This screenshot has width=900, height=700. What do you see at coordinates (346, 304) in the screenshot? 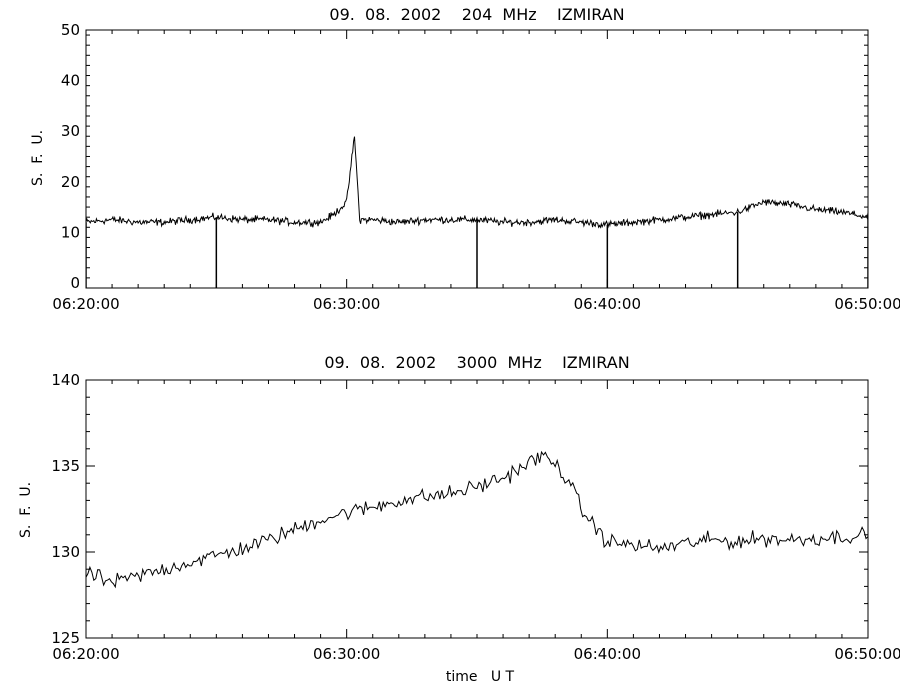
I see `panel-204mhz-xtick-label: 06:30:00` at bounding box center [346, 304].